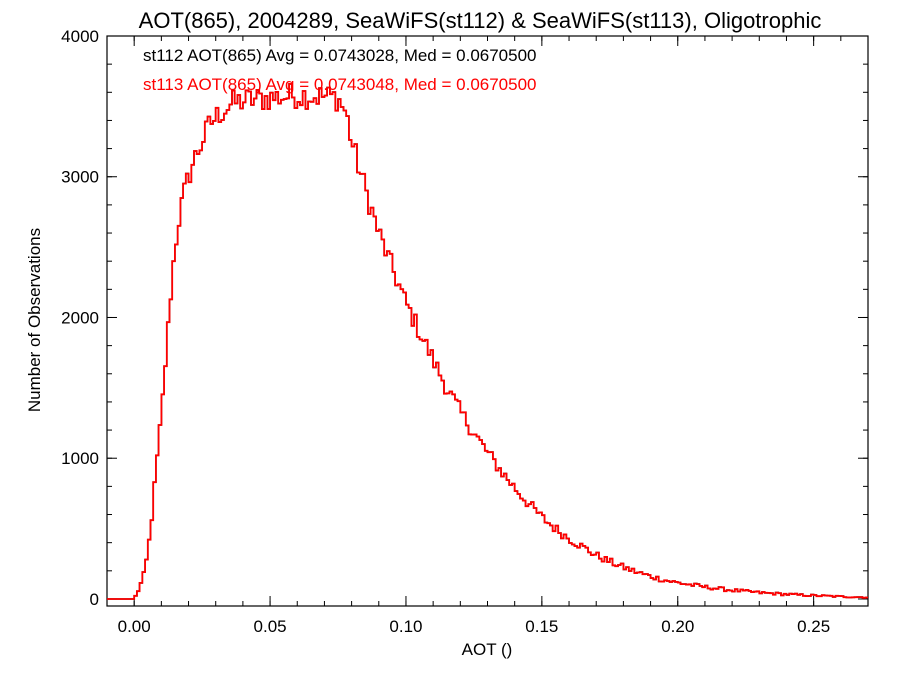 The width and height of the screenshot is (900, 675). I want to click on x-tick-label: 0.00, so click(134, 626).